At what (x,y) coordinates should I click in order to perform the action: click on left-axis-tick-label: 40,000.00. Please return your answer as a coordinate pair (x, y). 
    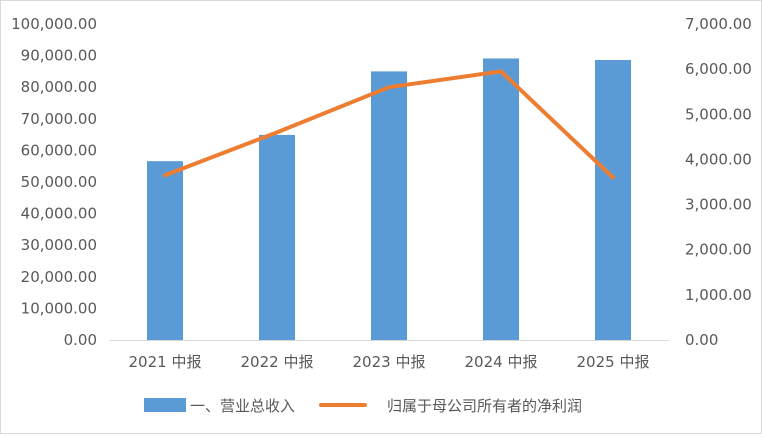
    Looking at the image, I should click on (59, 214).